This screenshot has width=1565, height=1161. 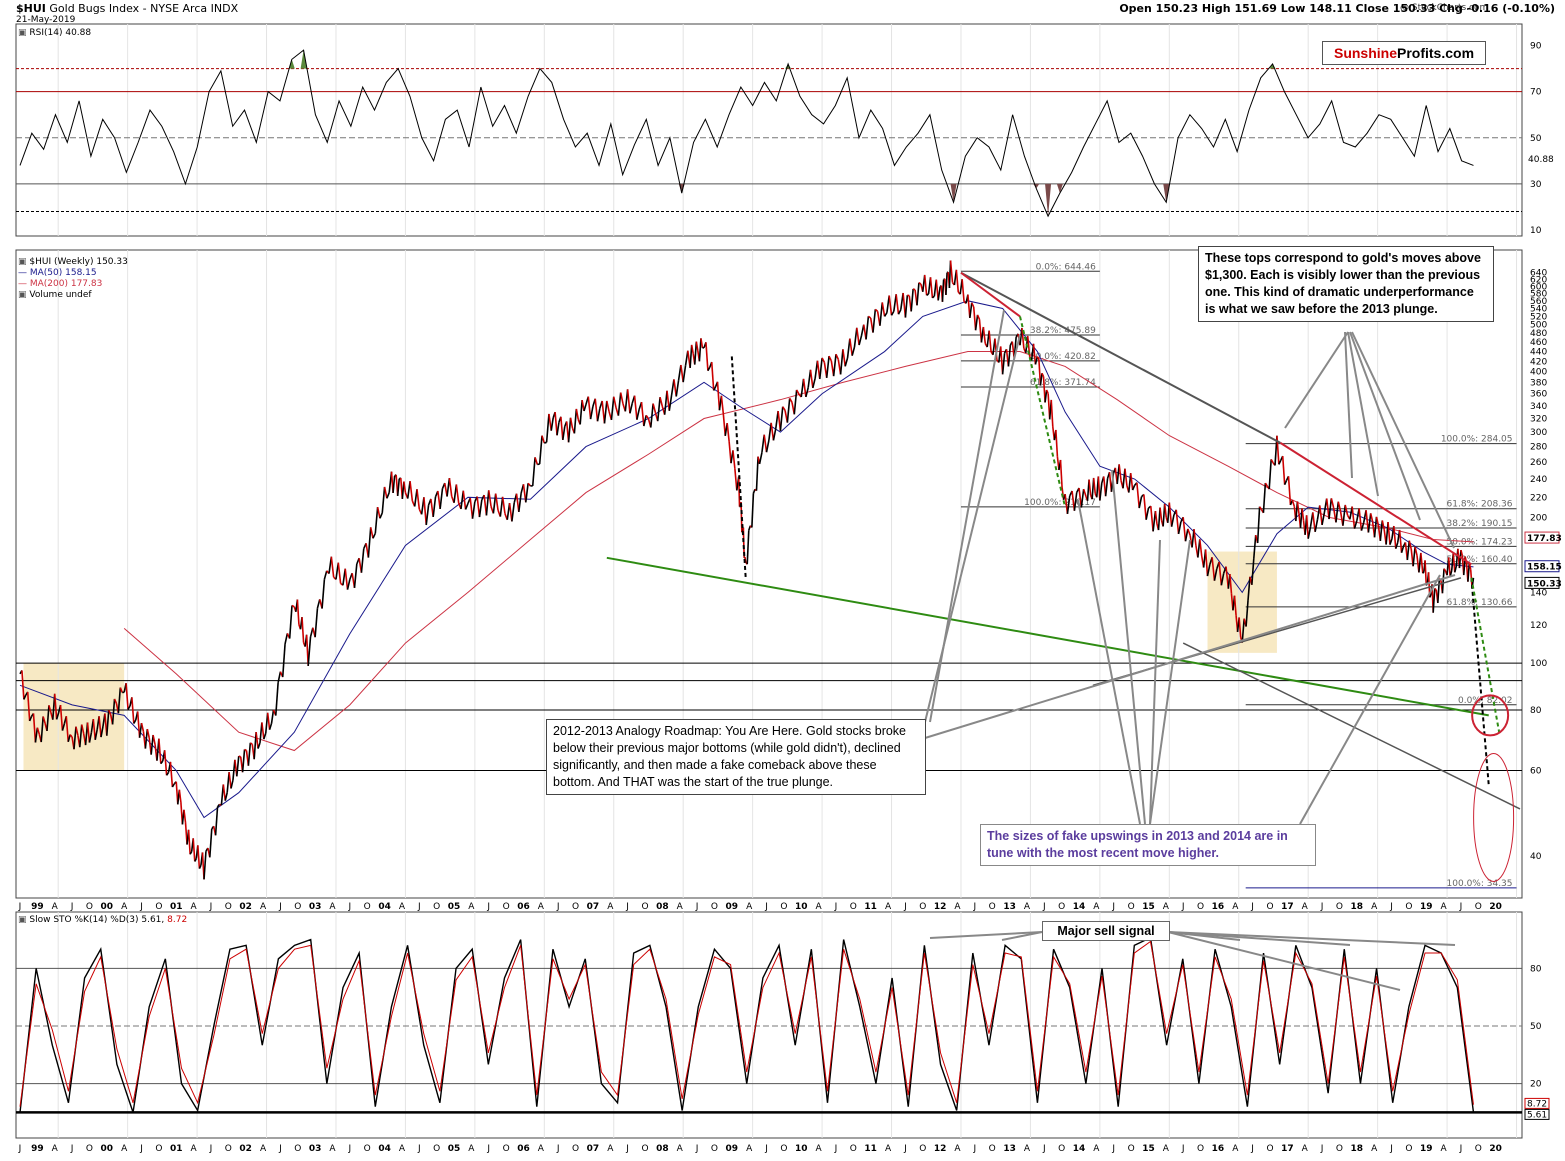 What do you see at coordinates (1538, 395) in the screenshot?
I see `price-tick-label: 360` at bounding box center [1538, 395].